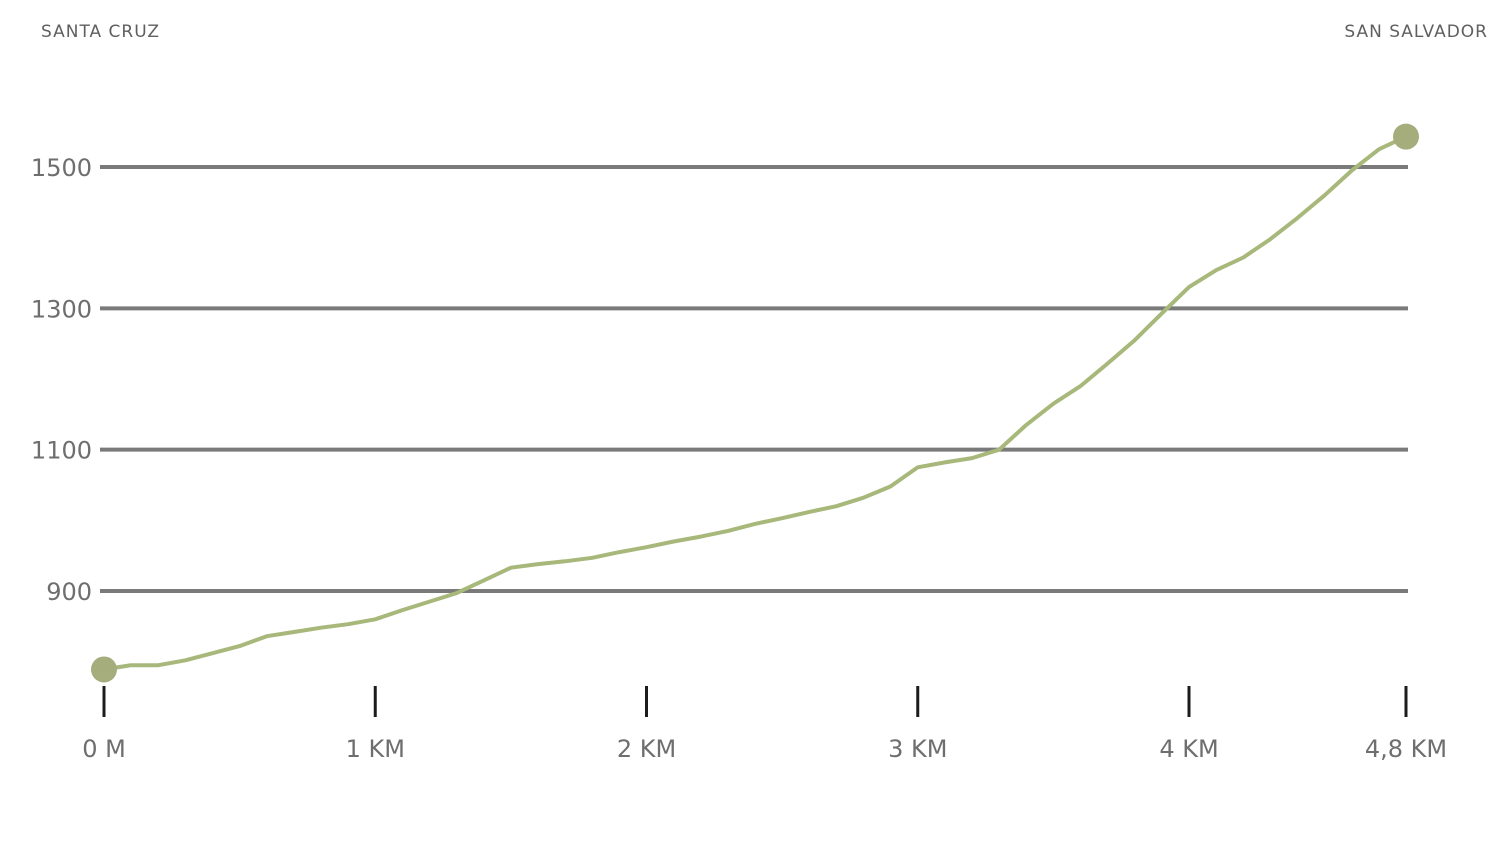 This screenshot has width=1500, height=844. What do you see at coordinates (61, 380) in the screenshot?
I see `y-axis-tick-labels: 900 1100 1300 1500` at bounding box center [61, 380].